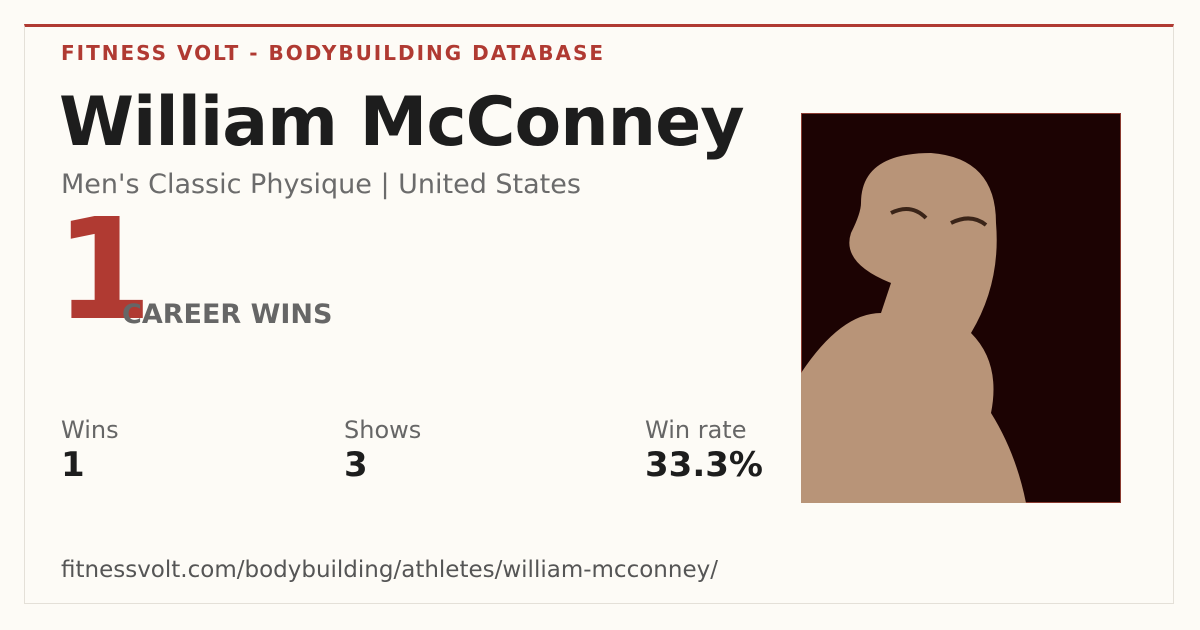 The image size is (1200, 630). What do you see at coordinates (321, 184) in the screenshot?
I see `athlete-subtitle: Men's Classic Physique | United States` at bounding box center [321, 184].